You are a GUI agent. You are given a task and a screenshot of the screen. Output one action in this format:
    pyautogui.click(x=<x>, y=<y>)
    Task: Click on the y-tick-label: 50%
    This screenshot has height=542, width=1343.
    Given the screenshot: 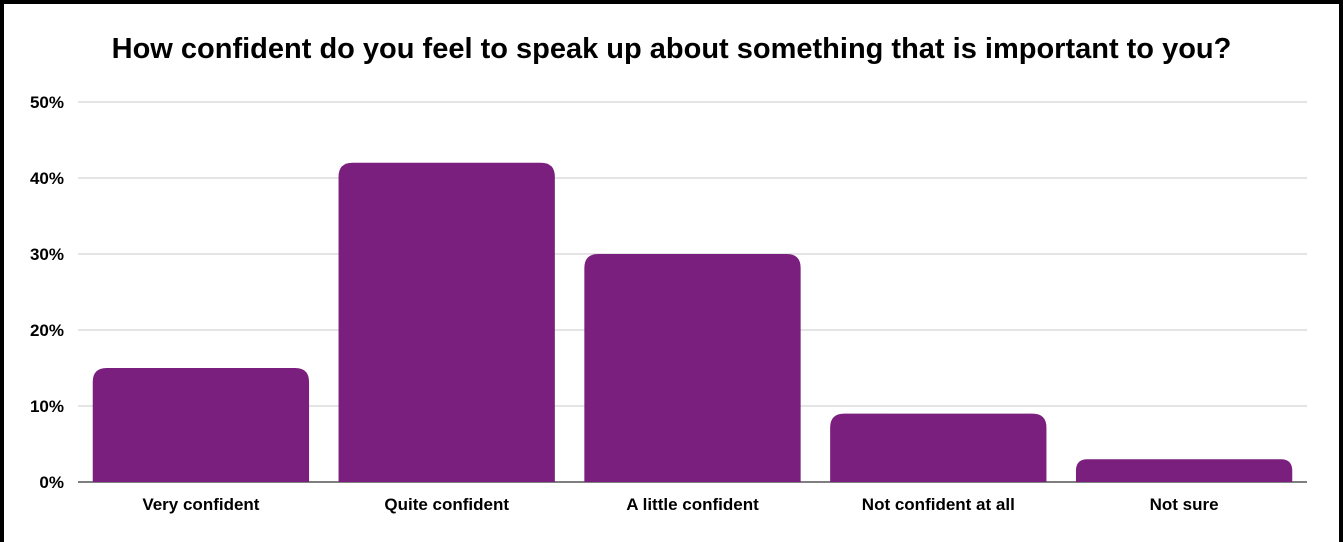 What is the action you would take?
    pyautogui.click(x=47, y=102)
    